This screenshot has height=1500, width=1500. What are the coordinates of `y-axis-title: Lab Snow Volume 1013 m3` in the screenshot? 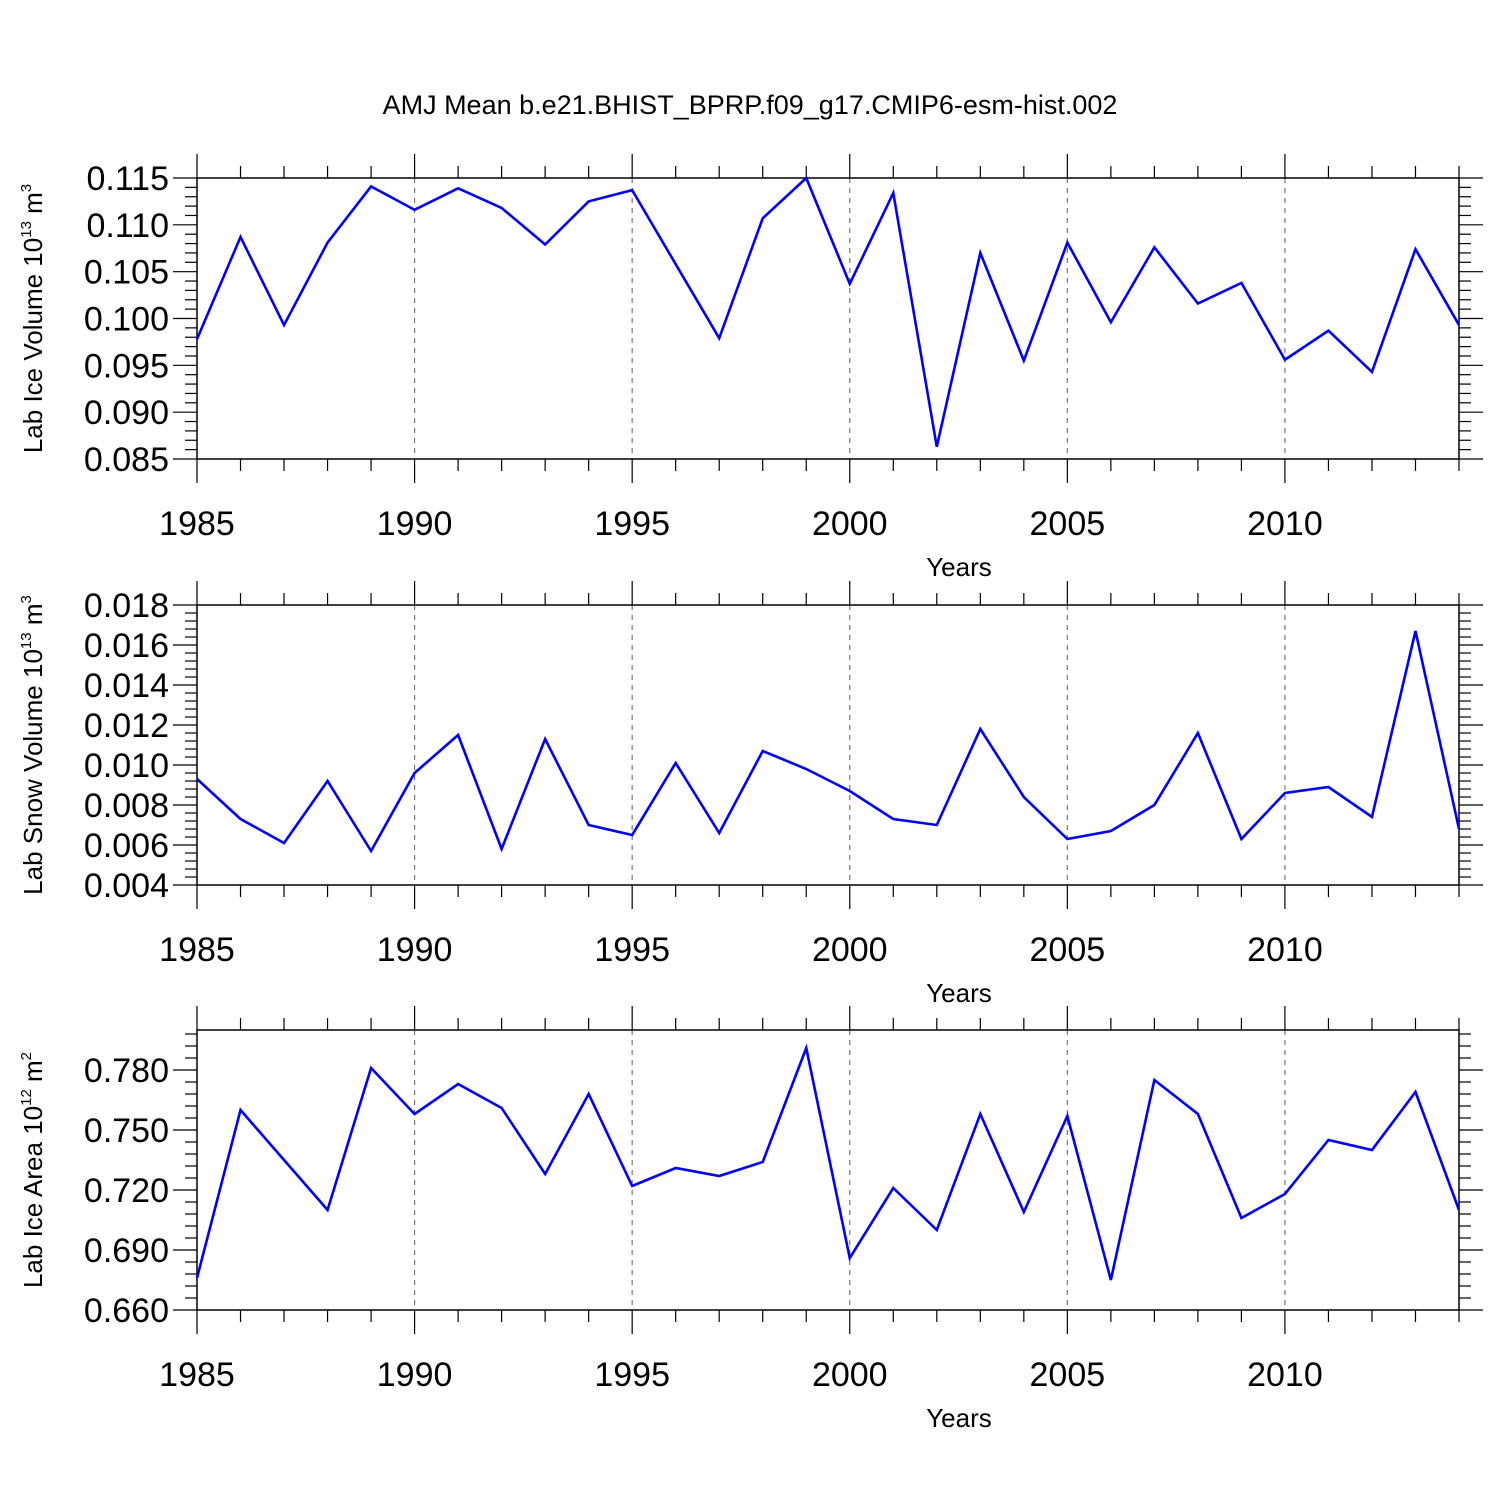 It's located at (33, 745).